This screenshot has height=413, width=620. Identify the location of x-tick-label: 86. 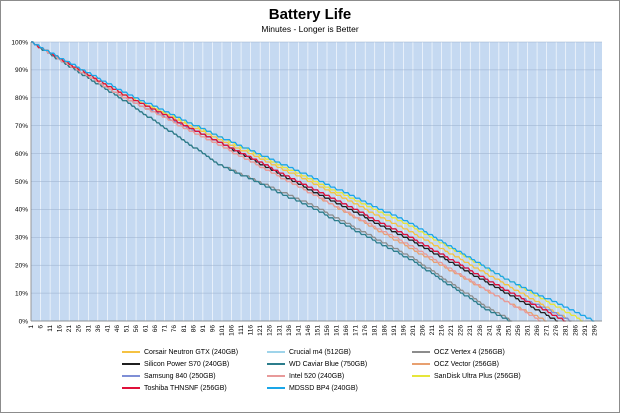
(193, 329).